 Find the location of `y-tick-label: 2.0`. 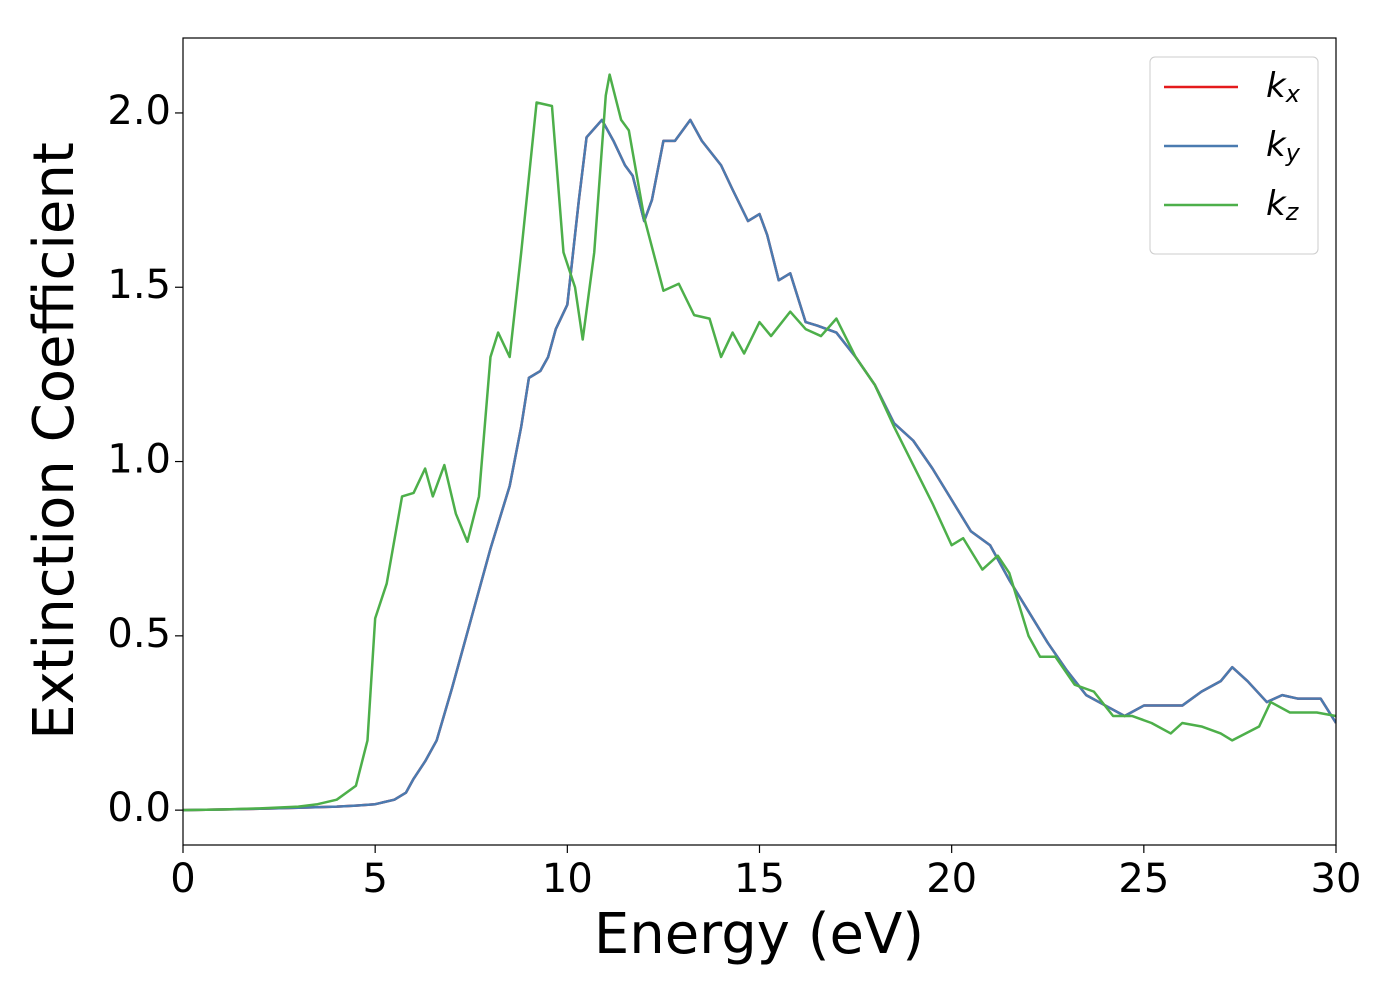

y-tick-label: 2.0 is located at coordinates (139, 111).